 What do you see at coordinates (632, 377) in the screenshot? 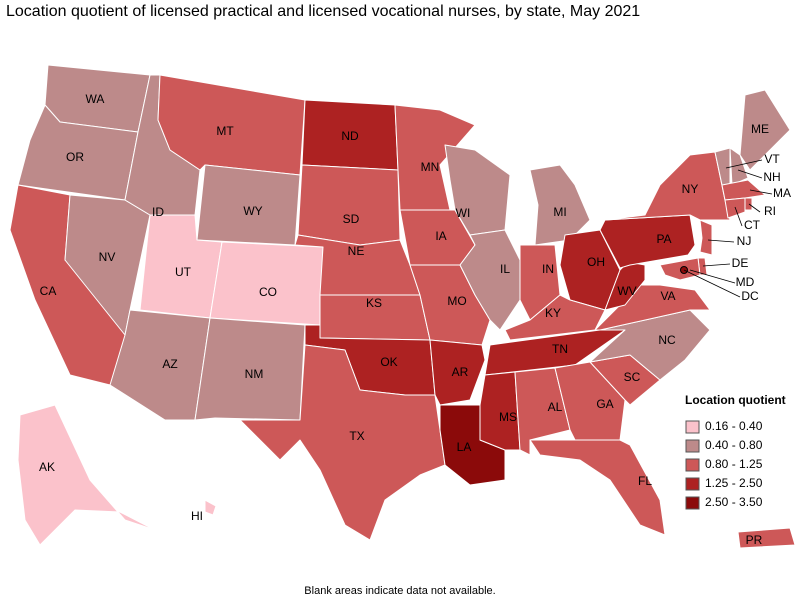
I see `state-label: SC` at bounding box center [632, 377].